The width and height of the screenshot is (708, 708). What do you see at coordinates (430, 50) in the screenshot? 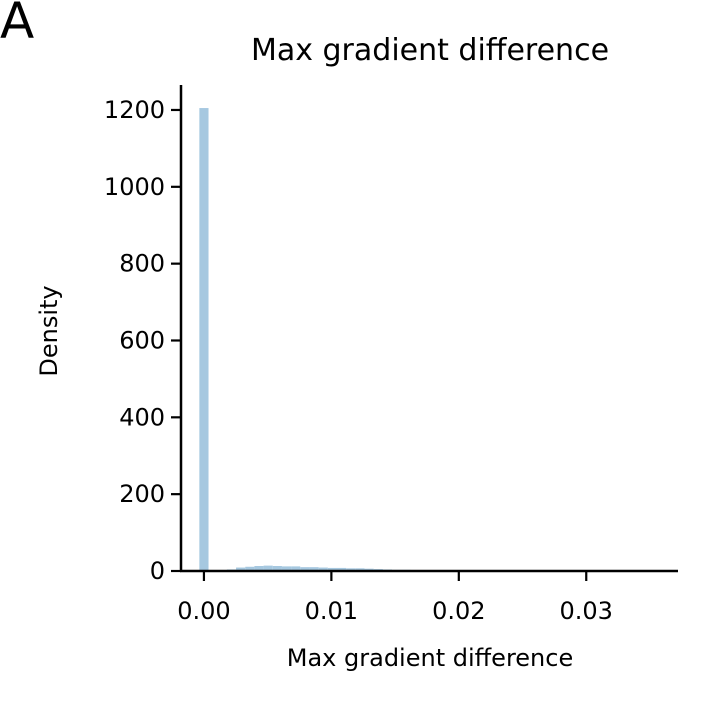
I see `chart-title: Max gradient difference` at bounding box center [430, 50].